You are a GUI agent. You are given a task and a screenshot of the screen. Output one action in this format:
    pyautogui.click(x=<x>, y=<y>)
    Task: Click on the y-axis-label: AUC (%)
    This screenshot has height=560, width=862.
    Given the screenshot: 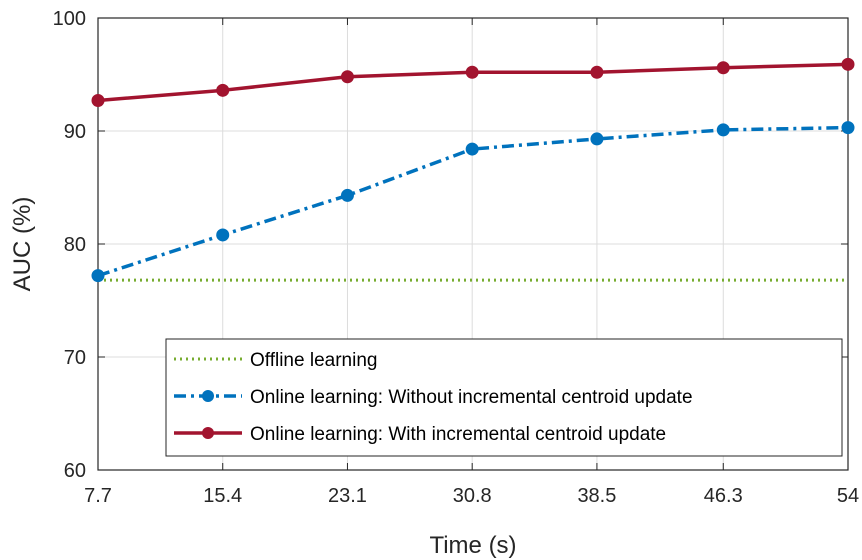 What is the action you would take?
    pyautogui.click(x=22, y=244)
    